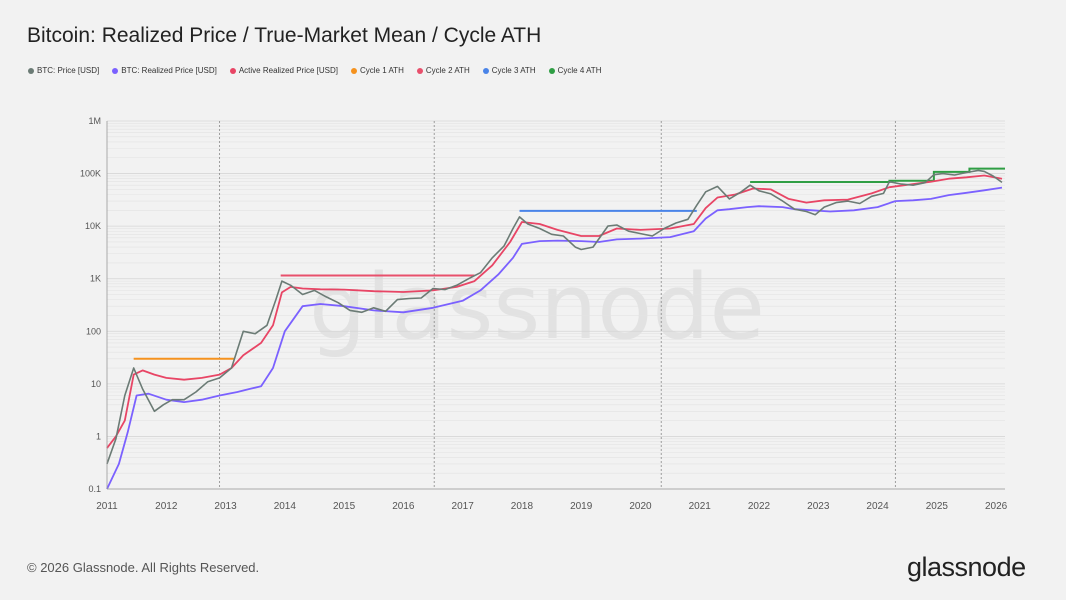 This screenshot has width=1066, height=600. I want to click on x-tick-label: 2024, so click(877, 506).